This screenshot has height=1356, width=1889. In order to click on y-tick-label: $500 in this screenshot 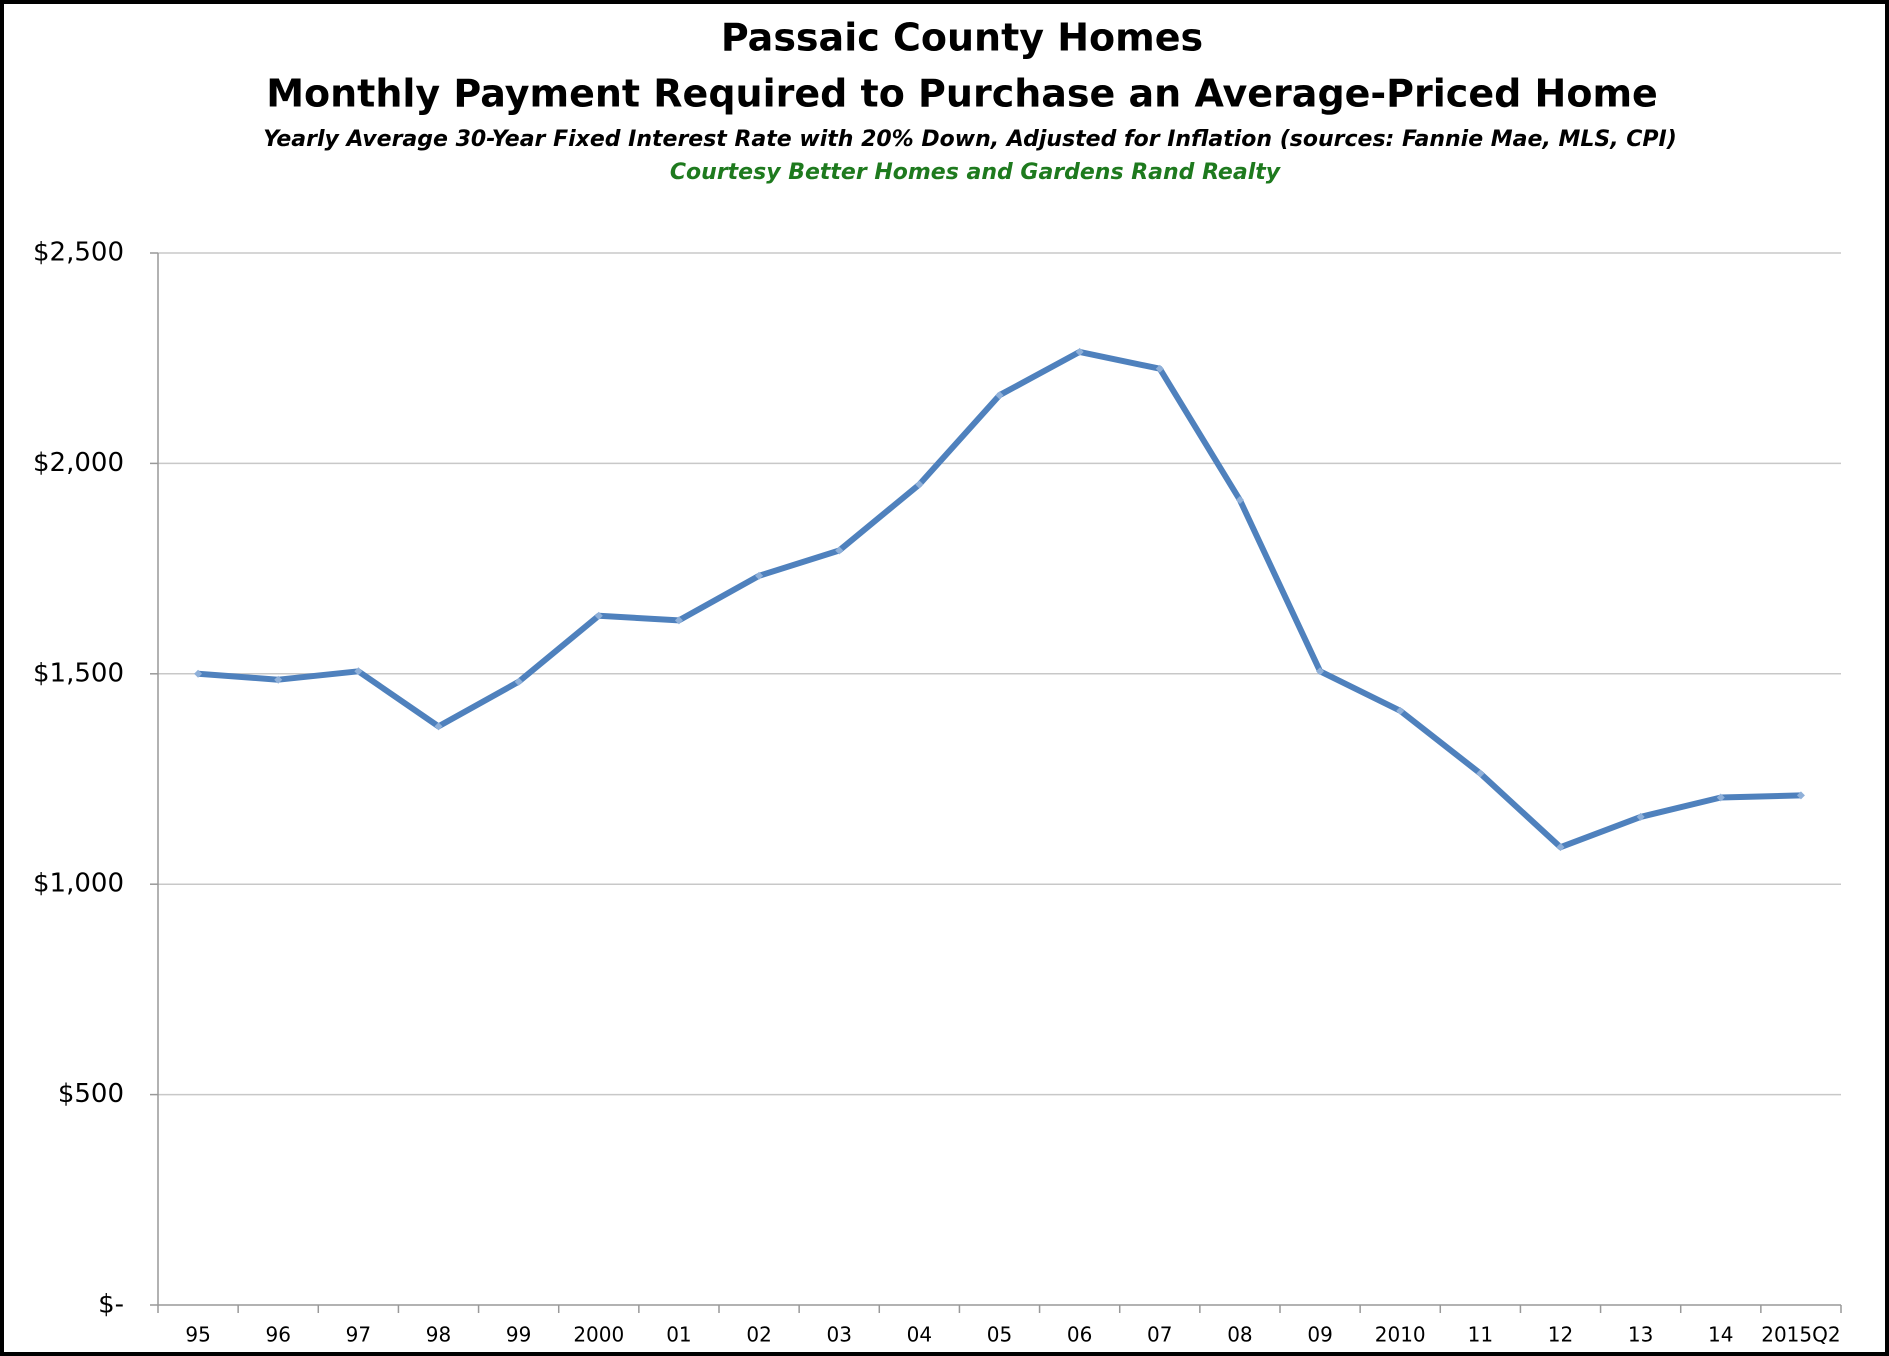, I will do `click(91, 1094)`.